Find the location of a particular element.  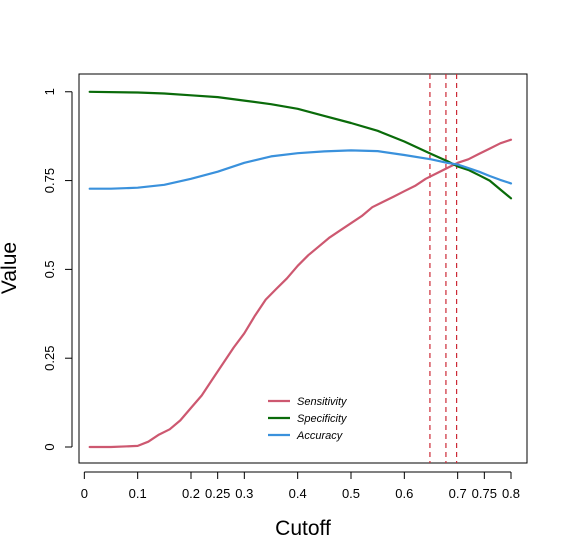

y-tick-label-0: 0 is located at coordinates (49, 446).